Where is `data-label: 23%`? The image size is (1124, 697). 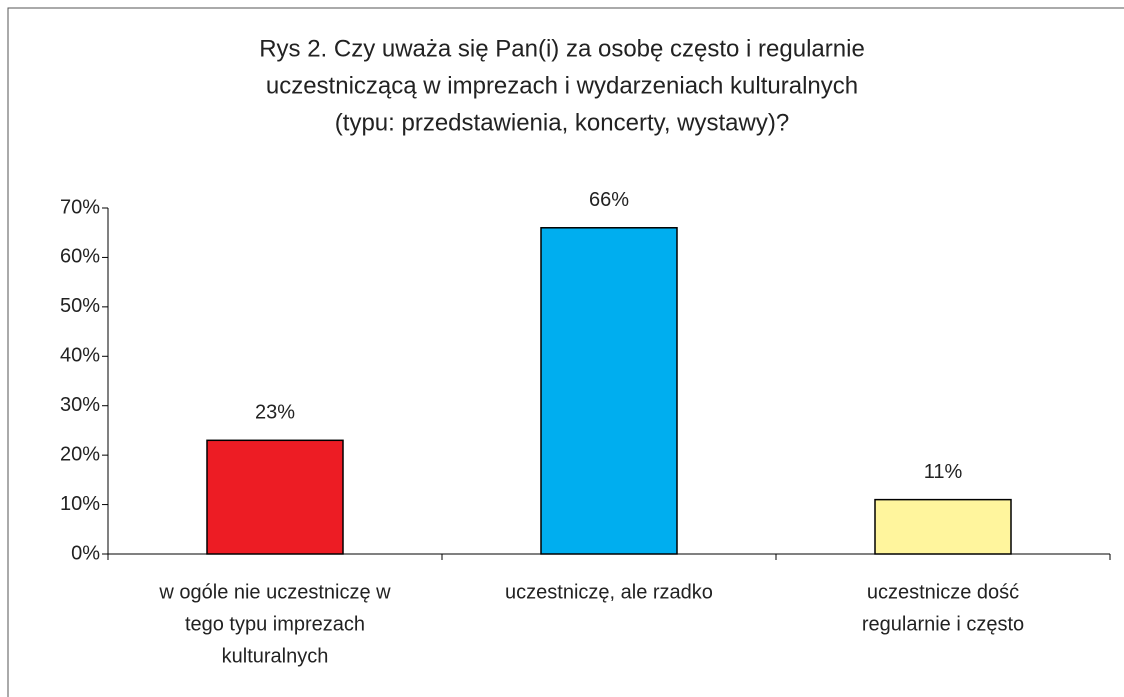
data-label: 23% is located at coordinates (275, 413).